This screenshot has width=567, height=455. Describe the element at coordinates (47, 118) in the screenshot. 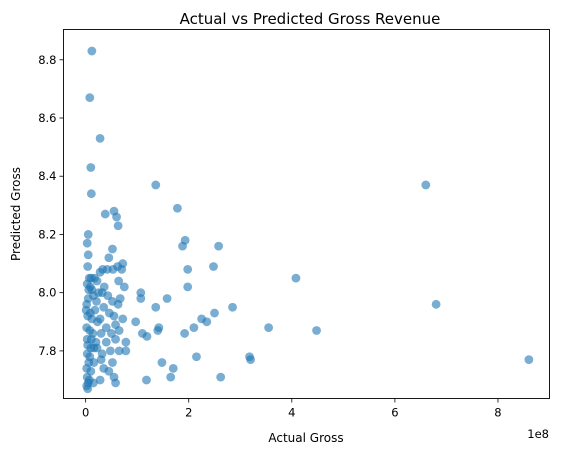

I see `y-tick-label: 8.6` at that location.